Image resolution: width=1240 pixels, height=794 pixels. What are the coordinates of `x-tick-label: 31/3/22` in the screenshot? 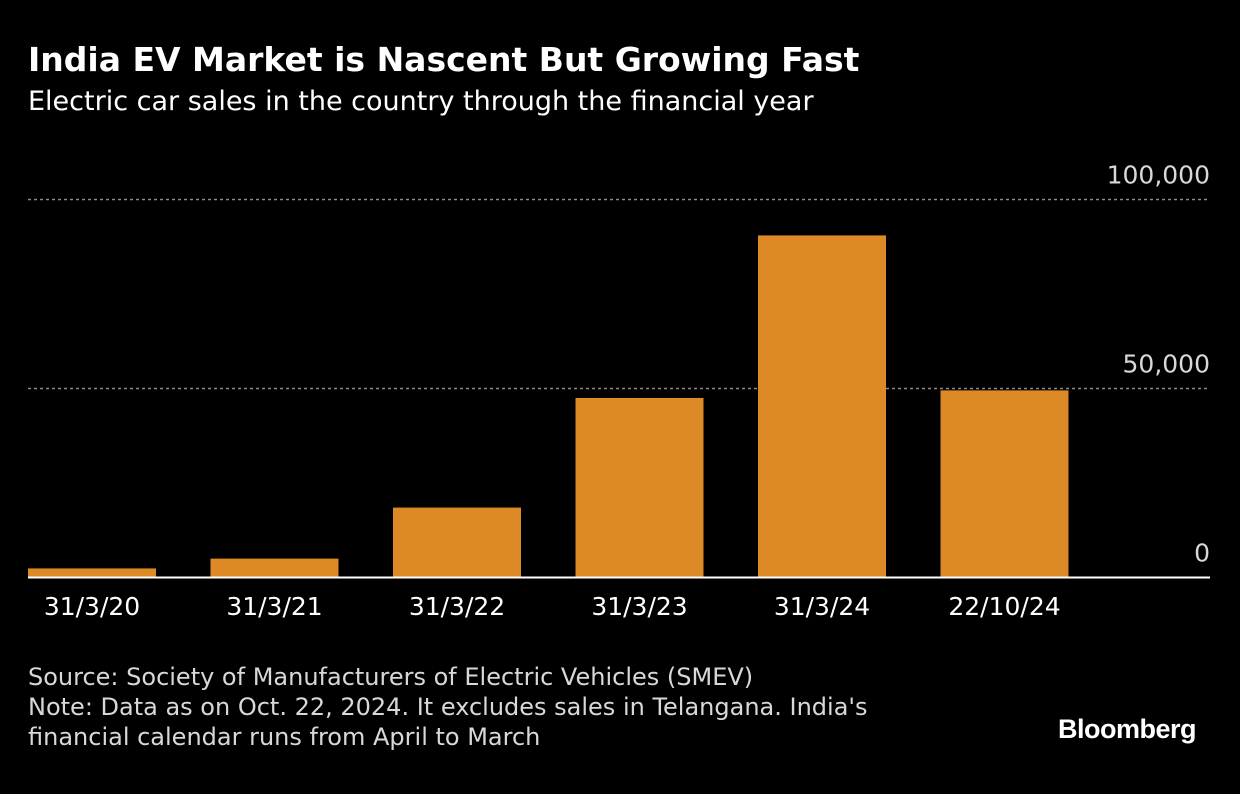 It's located at (457, 606).